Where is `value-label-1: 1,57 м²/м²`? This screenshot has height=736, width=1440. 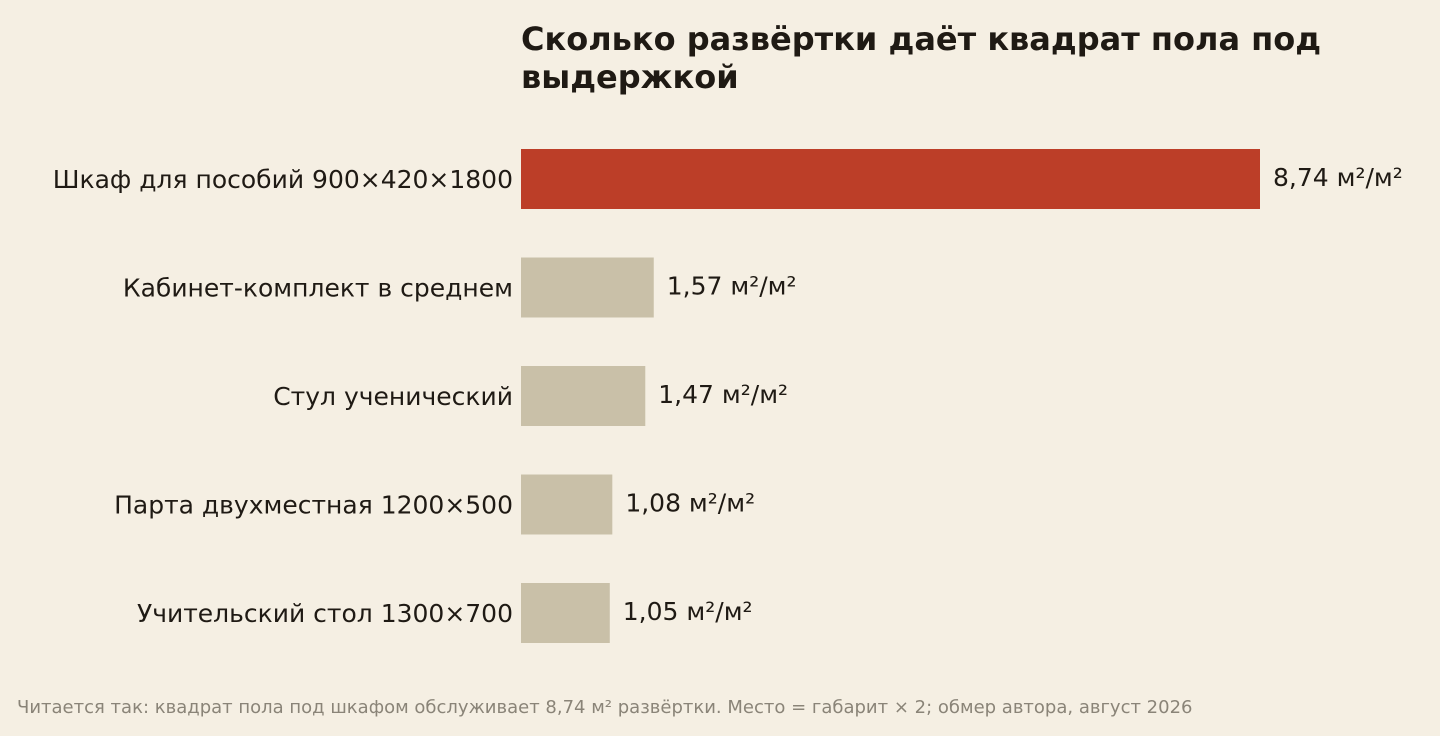
value-label-1: 1,57 м²/м² is located at coordinates (732, 286).